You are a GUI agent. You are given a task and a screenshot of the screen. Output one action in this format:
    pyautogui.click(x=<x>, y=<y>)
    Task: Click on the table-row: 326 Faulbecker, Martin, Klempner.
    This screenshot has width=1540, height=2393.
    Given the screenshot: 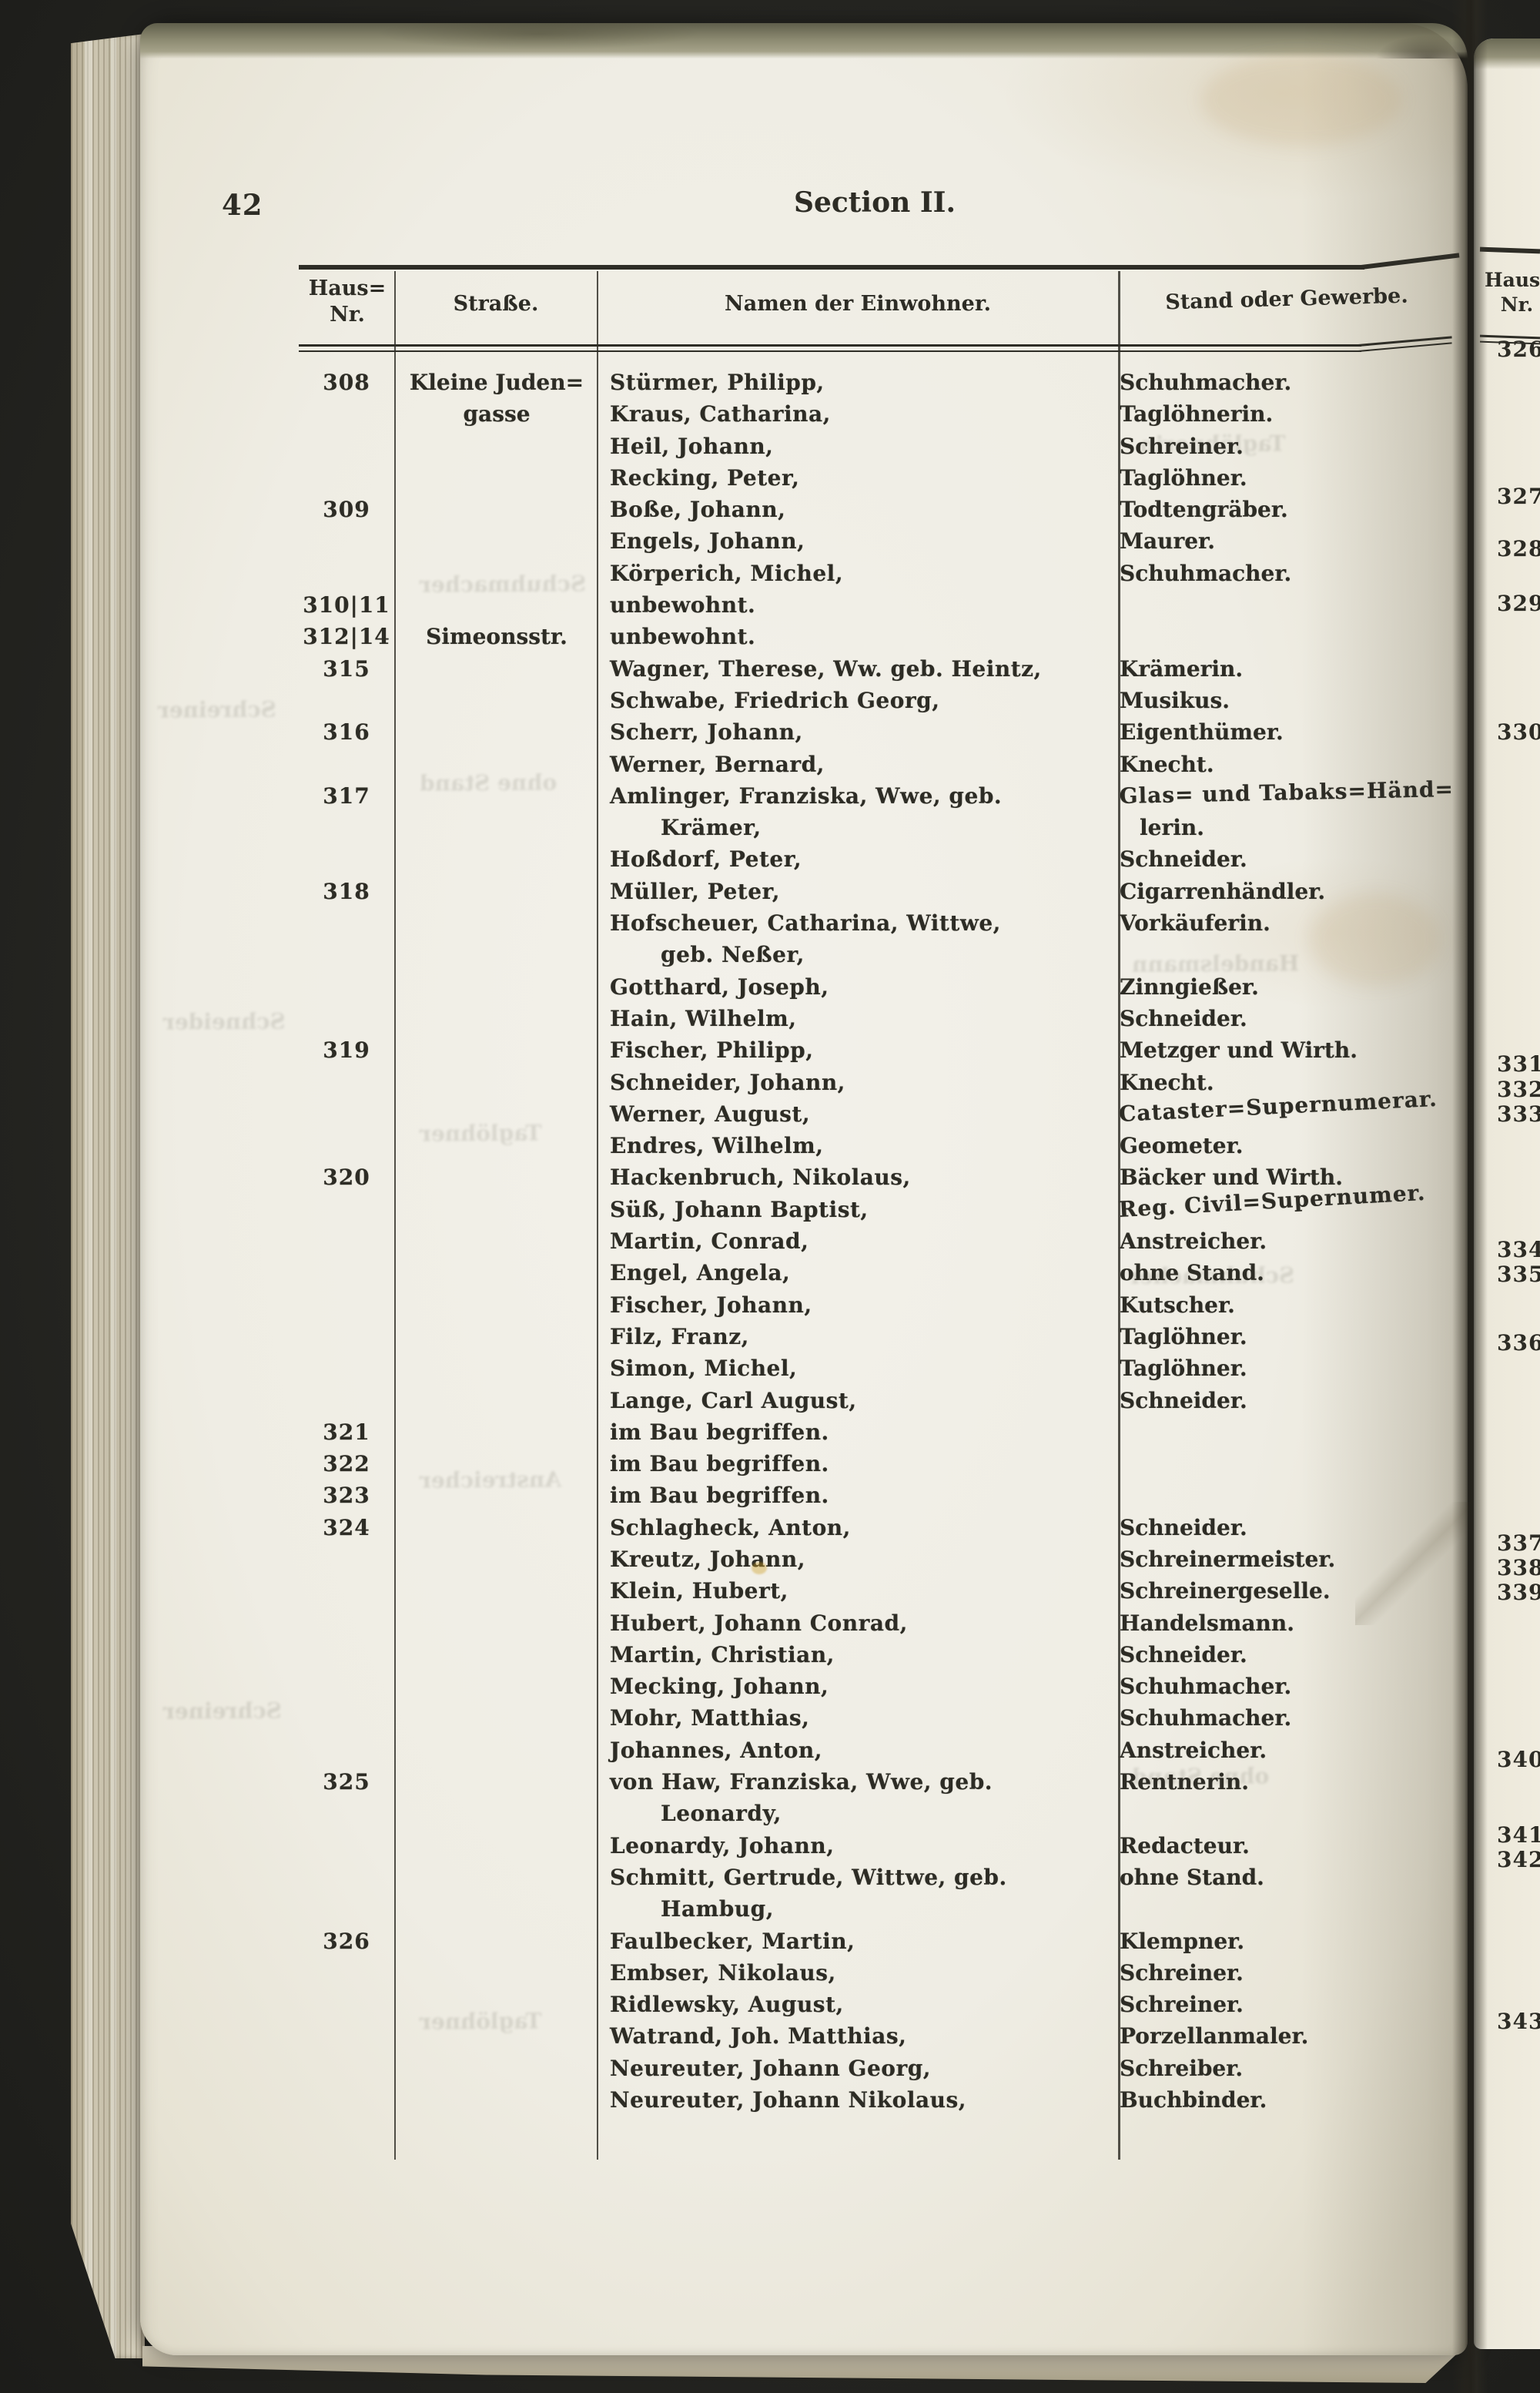 What is the action you would take?
    pyautogui.click(x=885, y=1941)
    